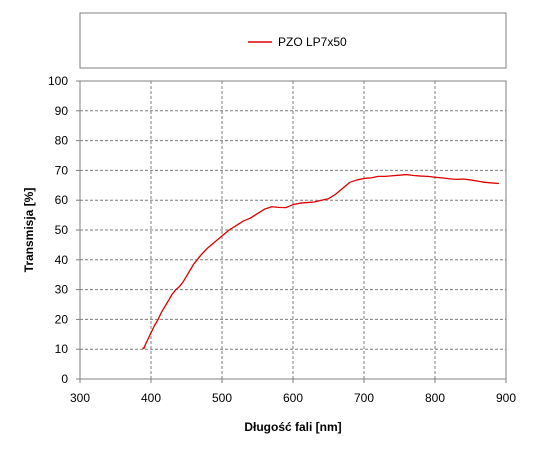  Describe the element at coordinates (62, 290) in the screenshot. I see `y-tick-label: 30` at that location.